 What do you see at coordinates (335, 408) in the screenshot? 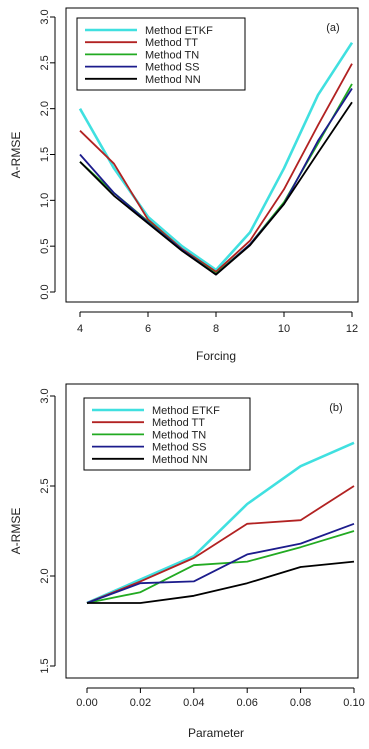
I see `panel-label: (b)` at bounding box center [335, 408].